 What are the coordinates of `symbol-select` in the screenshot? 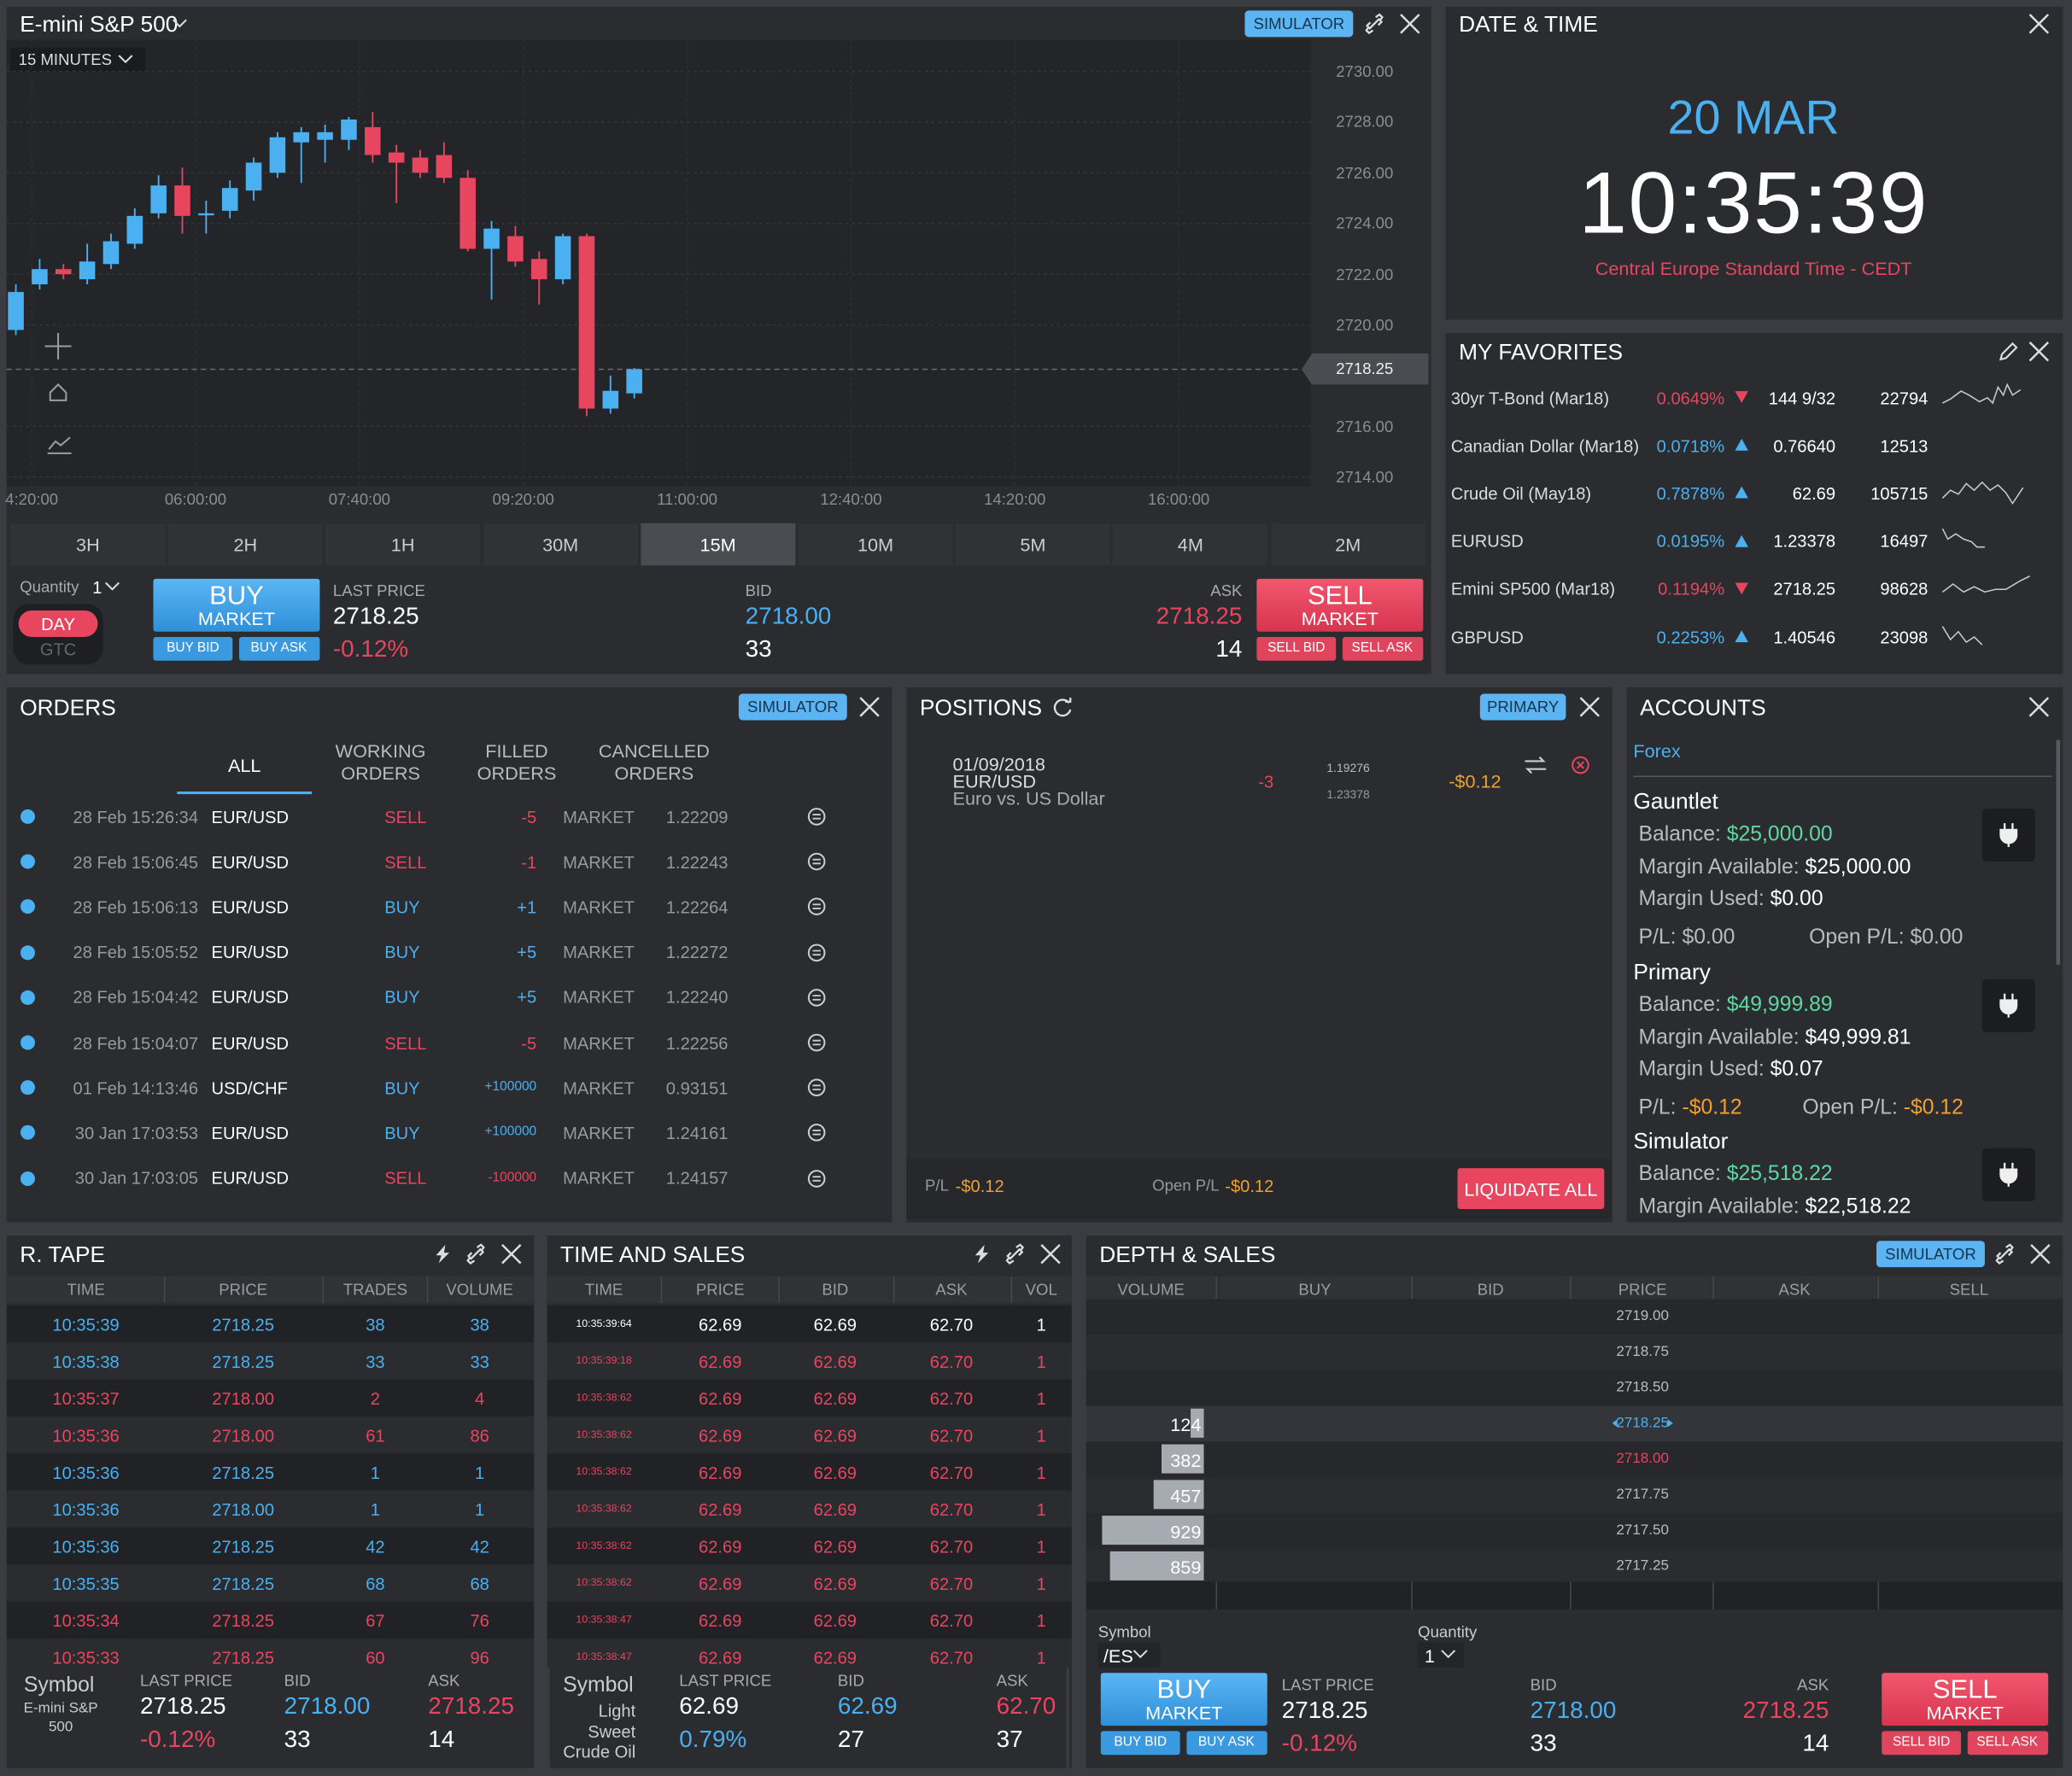 It's located at (1129, 1655).